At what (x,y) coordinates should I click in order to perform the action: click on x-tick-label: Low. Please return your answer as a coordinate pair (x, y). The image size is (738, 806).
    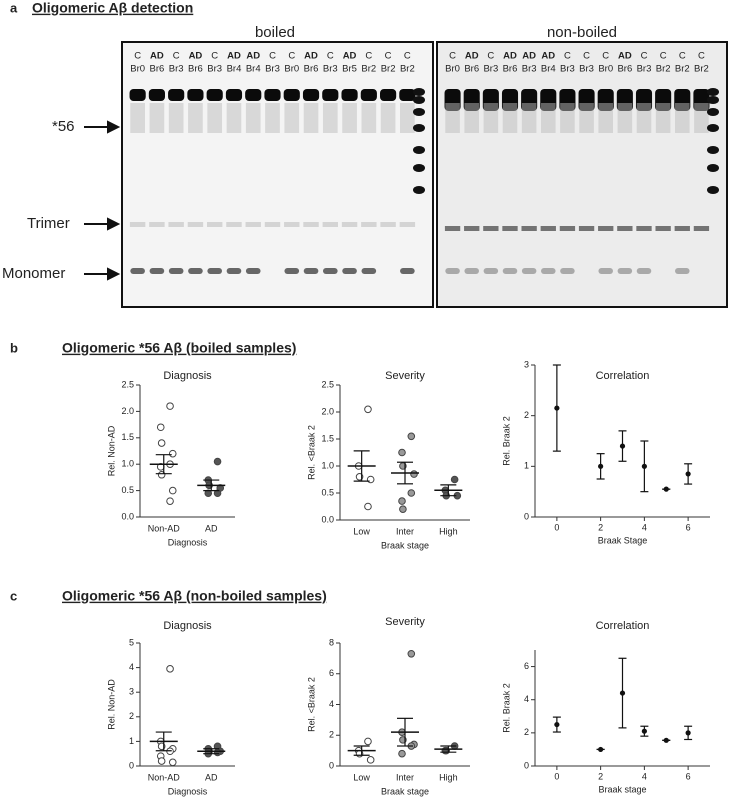
    Looking at the image, I should click on (361, 531).